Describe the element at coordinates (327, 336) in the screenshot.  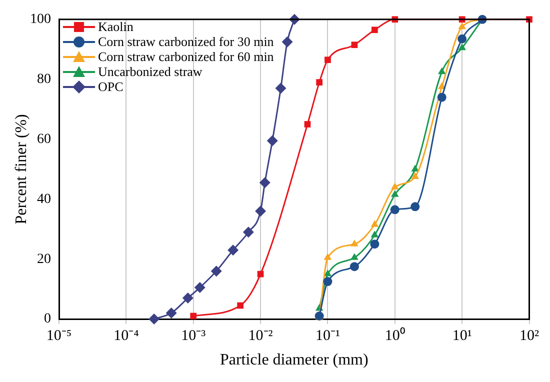
I see `x-tick-label: 10⁻¹` at that location.